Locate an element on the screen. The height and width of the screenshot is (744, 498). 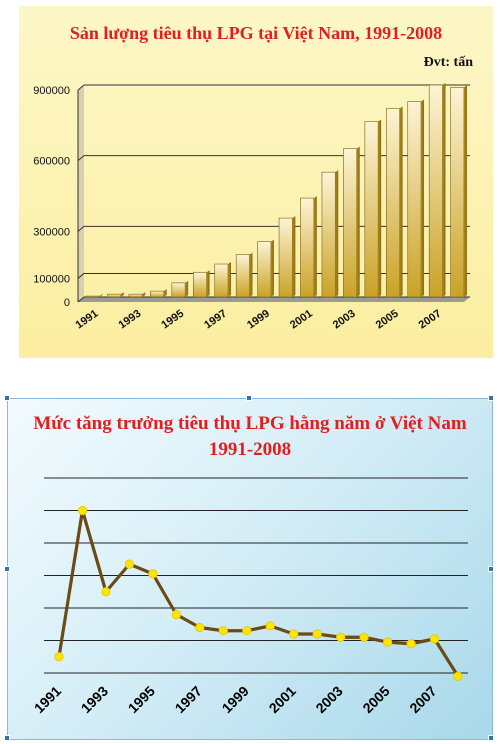
bar-chart-side-wall is located at coordinates (81, 193).